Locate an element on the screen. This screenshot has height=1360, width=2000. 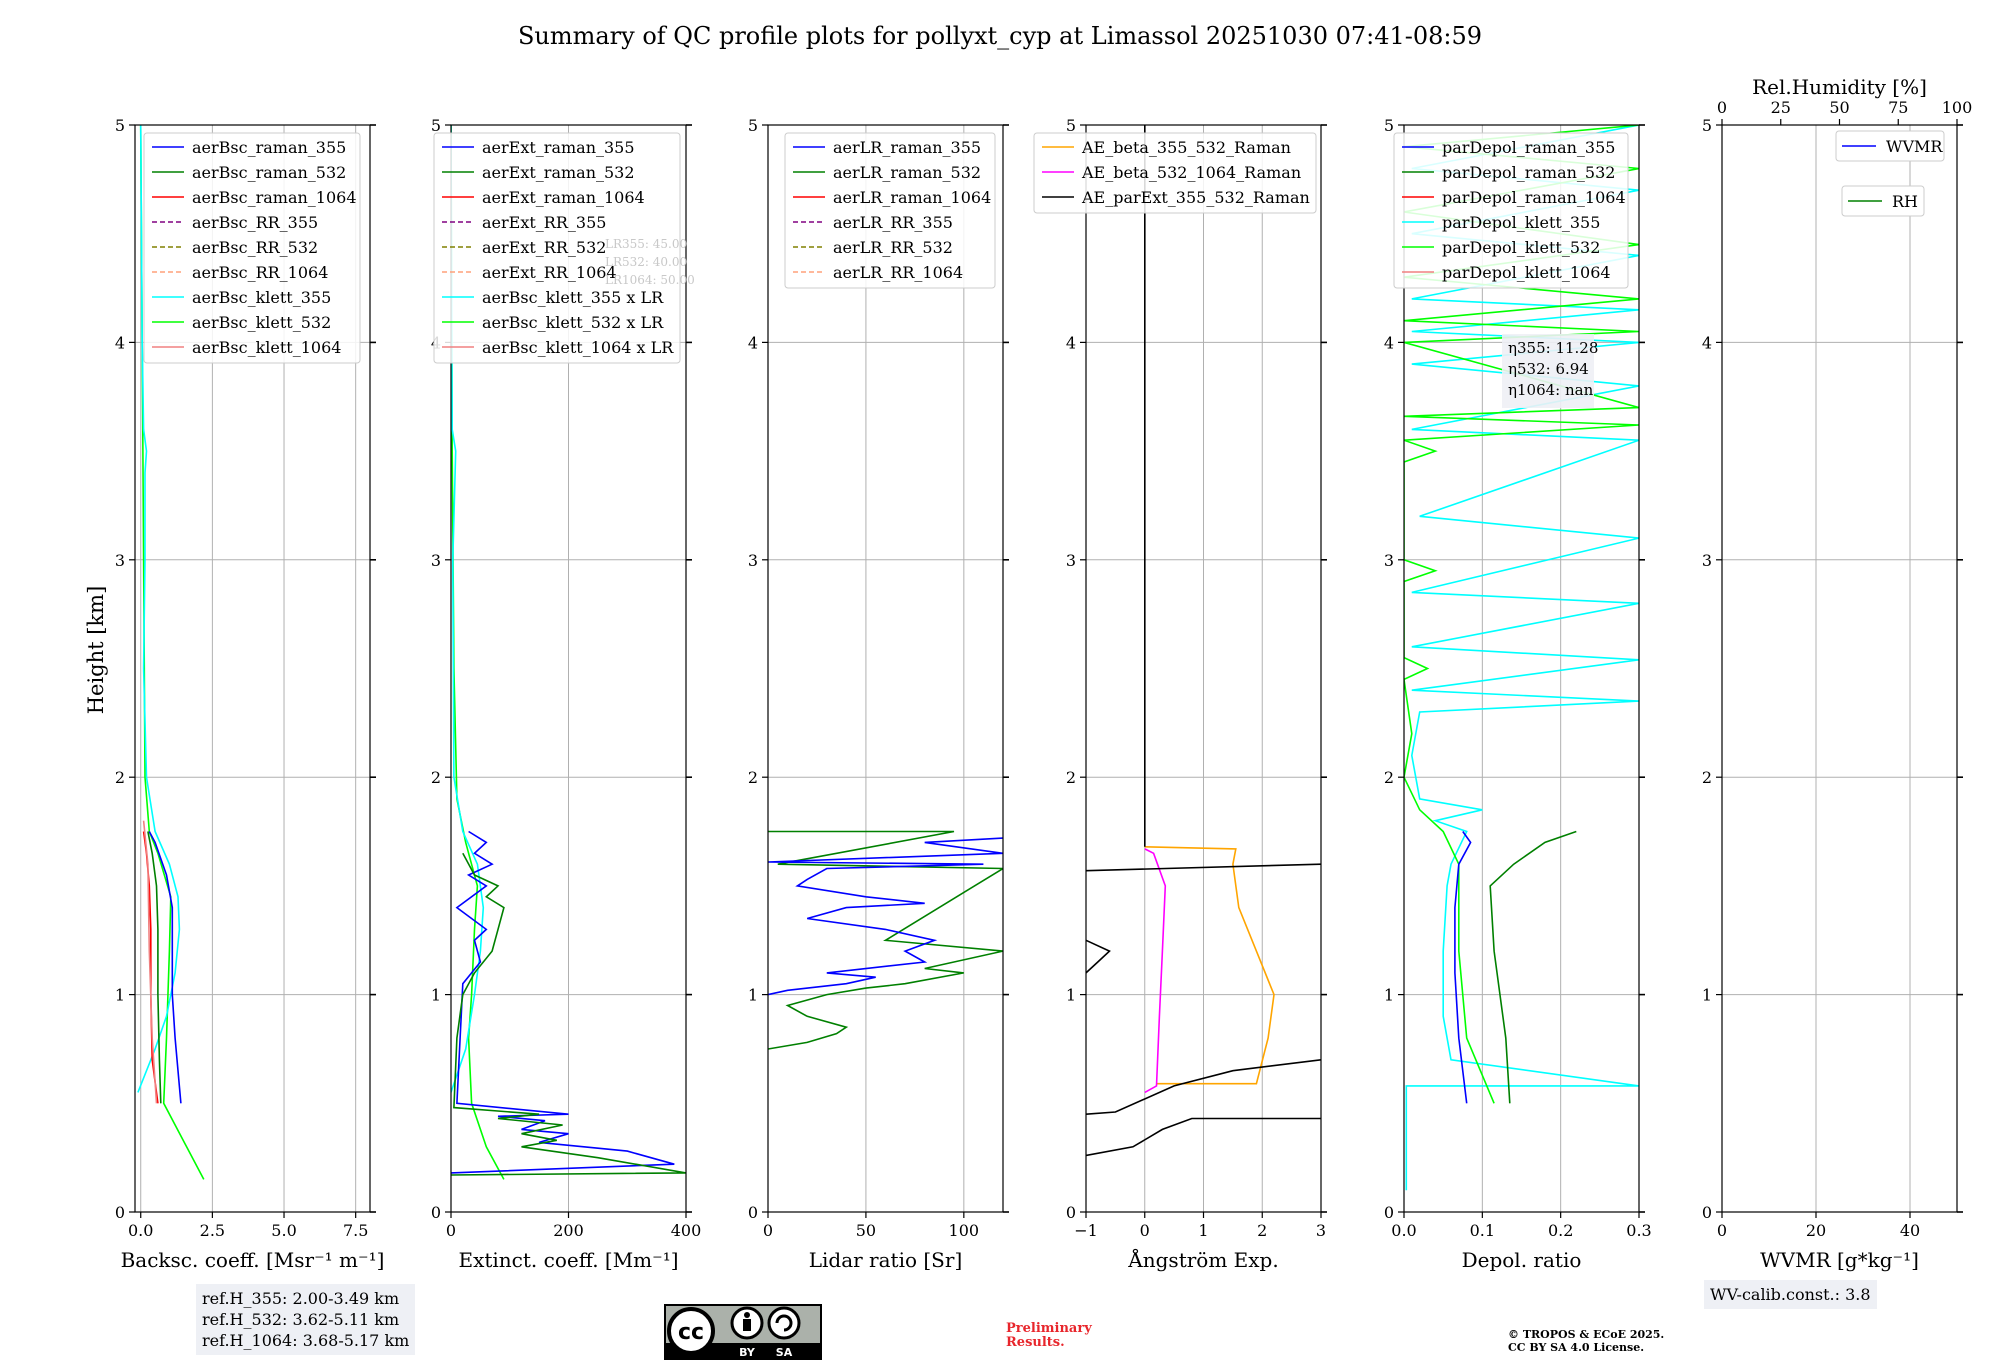
xtick-label-bsc-0: 0.0 is located at coordinates (140, 1230).